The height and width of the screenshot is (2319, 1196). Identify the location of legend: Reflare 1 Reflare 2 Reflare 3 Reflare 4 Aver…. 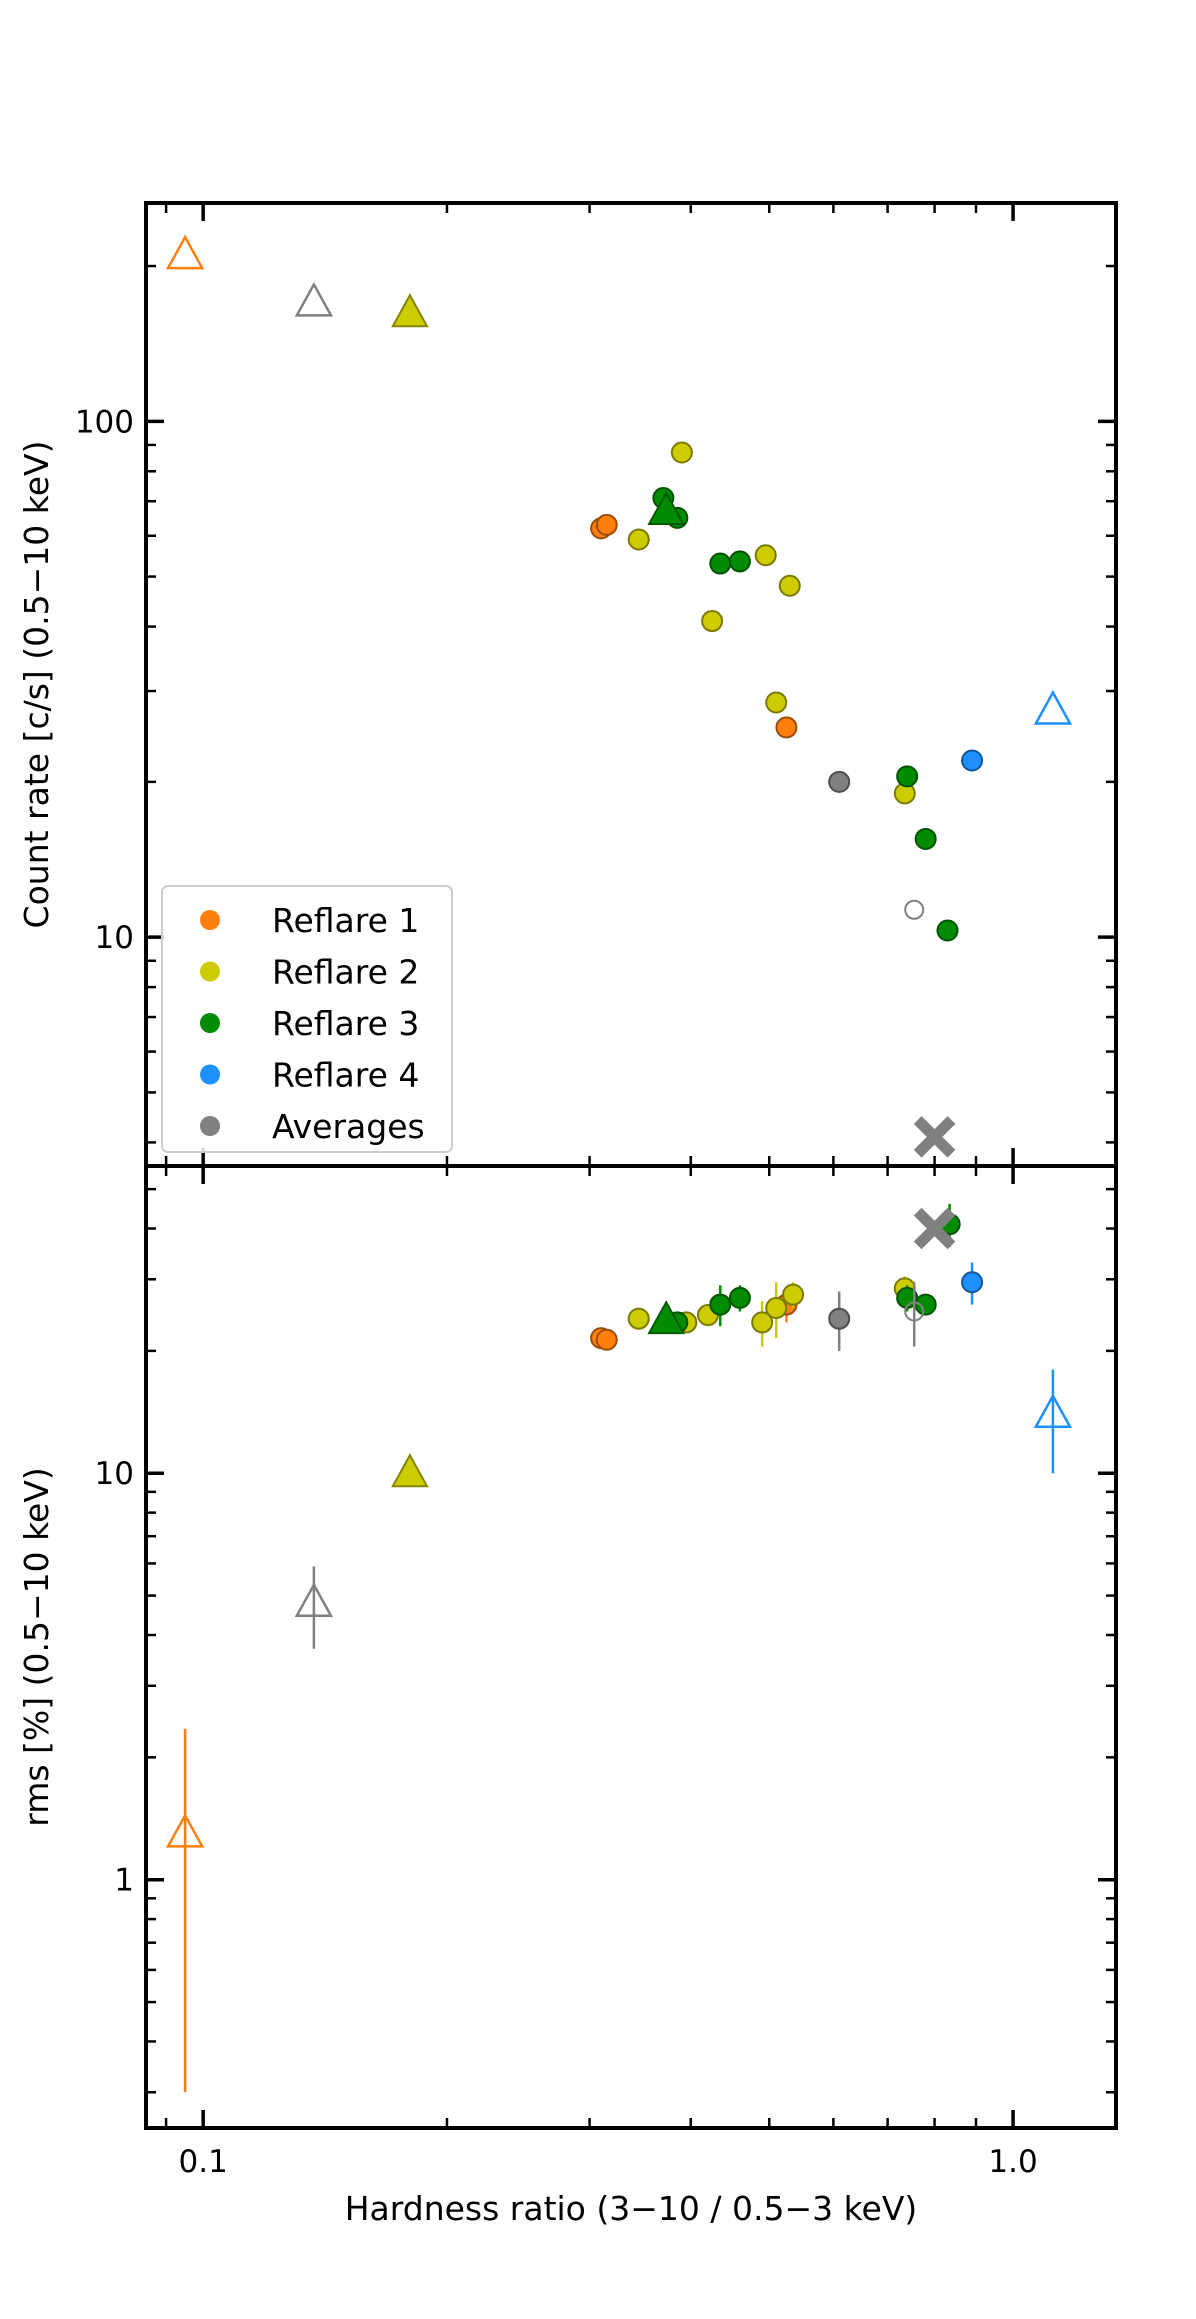
(307, 1019).